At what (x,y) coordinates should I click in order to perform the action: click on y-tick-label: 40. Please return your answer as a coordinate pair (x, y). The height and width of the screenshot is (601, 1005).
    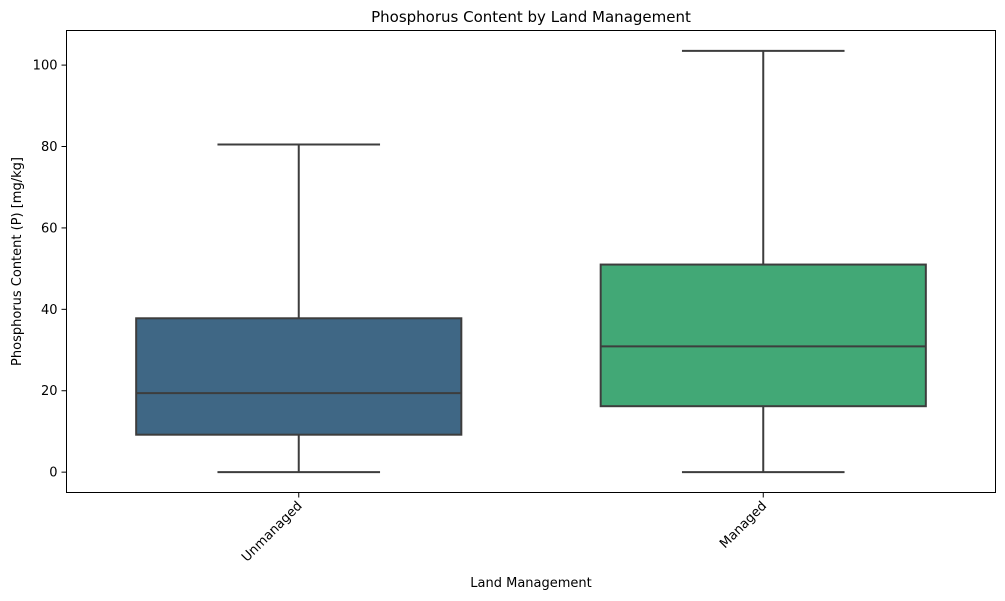
    Looking at the image, I should click on (49, 310).